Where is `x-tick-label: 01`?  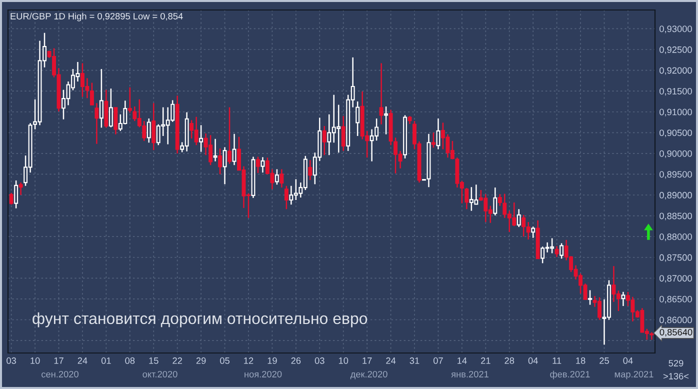
x-tick-label: 01 is located at coordinates (106, 360).